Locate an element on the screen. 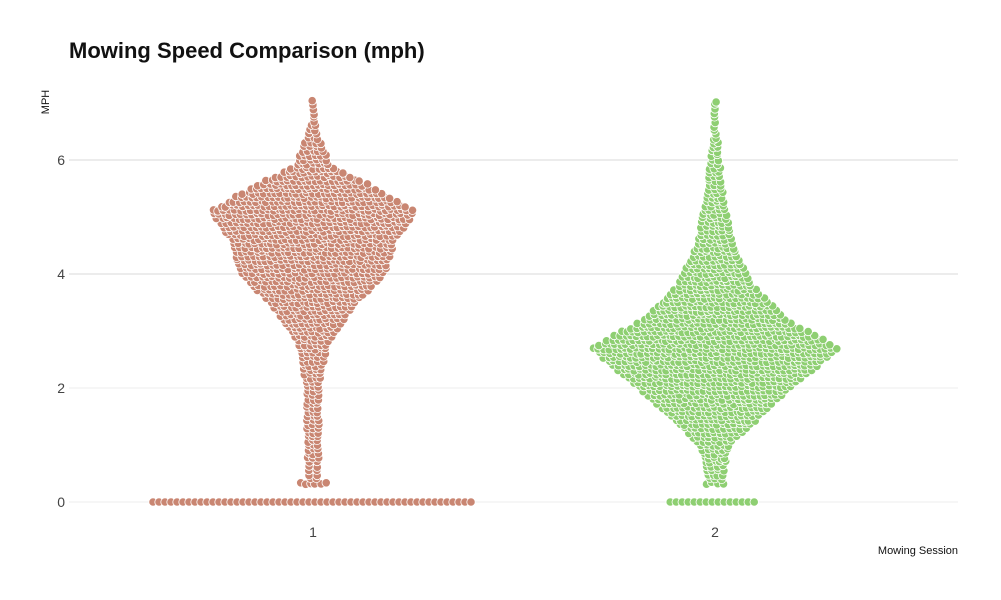 The height and width of the screenshot is (600, 1001). x-tick-label: 2 is located at coordinates (715, 532).